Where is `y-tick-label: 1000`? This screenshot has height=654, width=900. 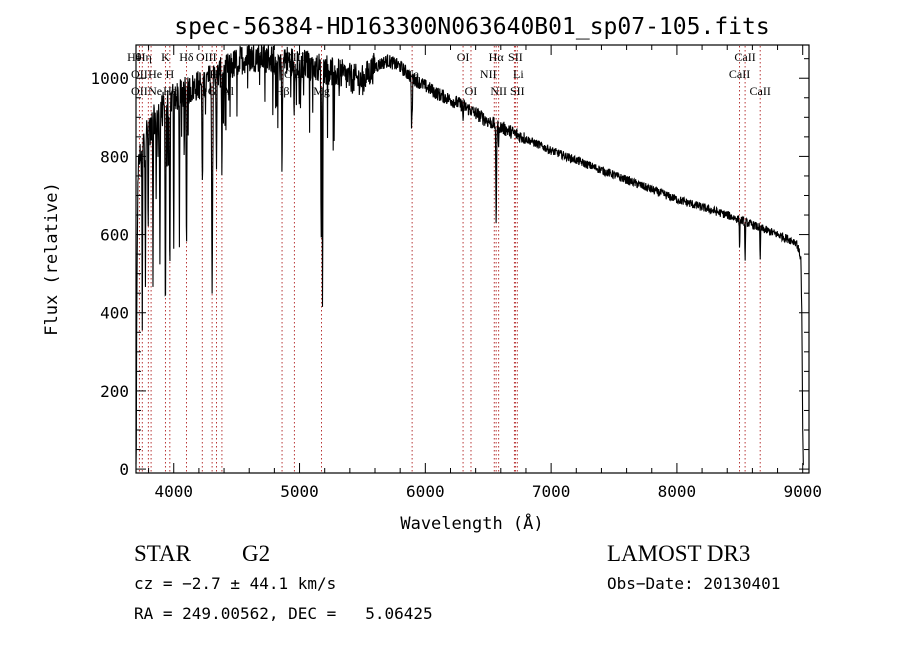
y-tick-label: 1000 is located at coordinates (109, 78).